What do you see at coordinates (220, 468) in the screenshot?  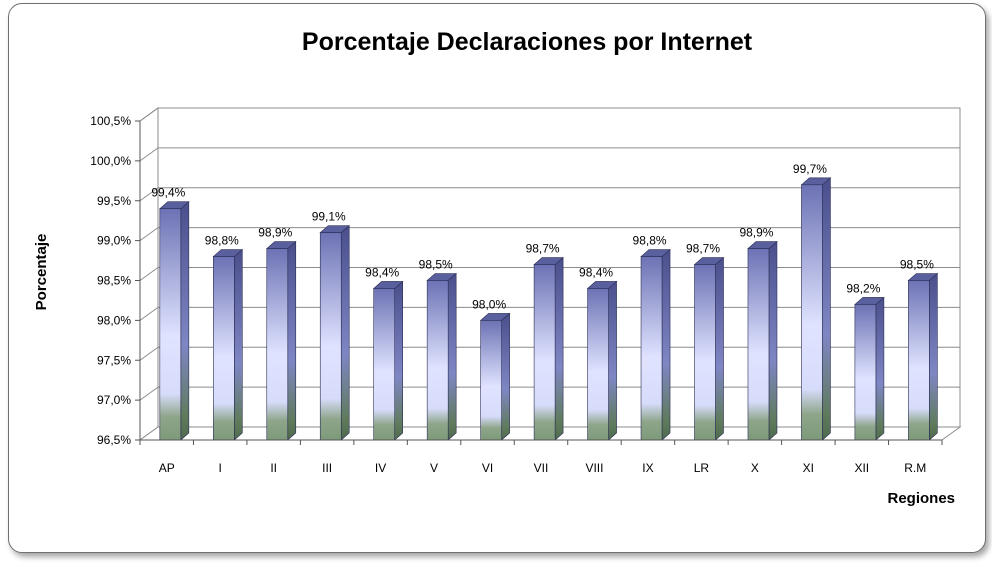 I see `x-tick-label: I` at bounding box center [220, 468].